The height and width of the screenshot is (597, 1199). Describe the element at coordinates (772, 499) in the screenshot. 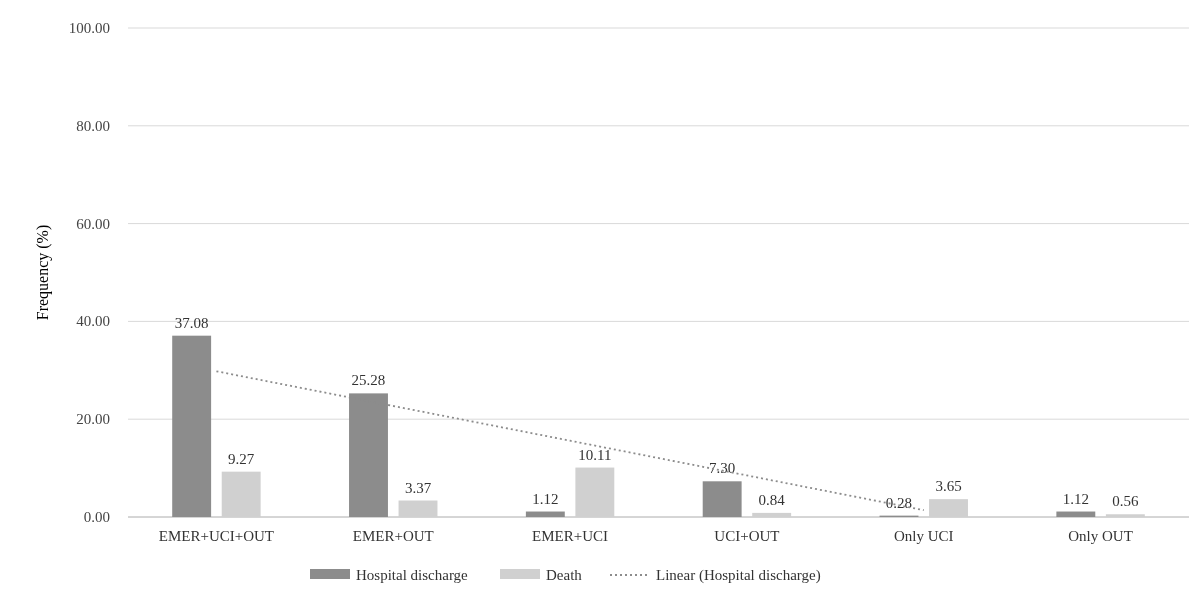

I see `data-label: 0.84` at that location.